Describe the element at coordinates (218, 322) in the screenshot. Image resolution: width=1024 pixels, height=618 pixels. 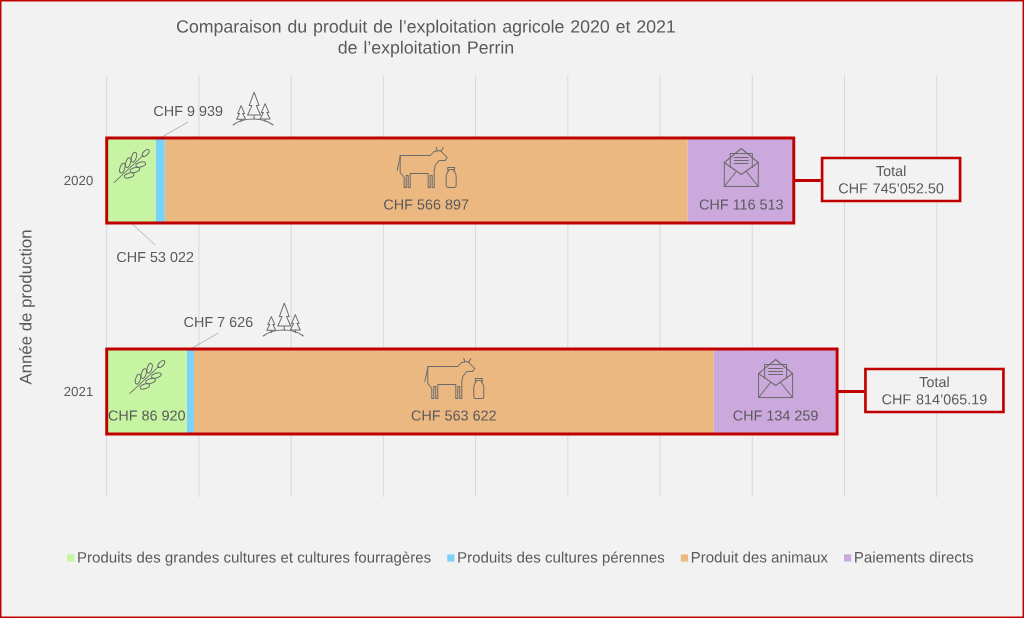
I see `data-label: CHF 7 626` at that location.